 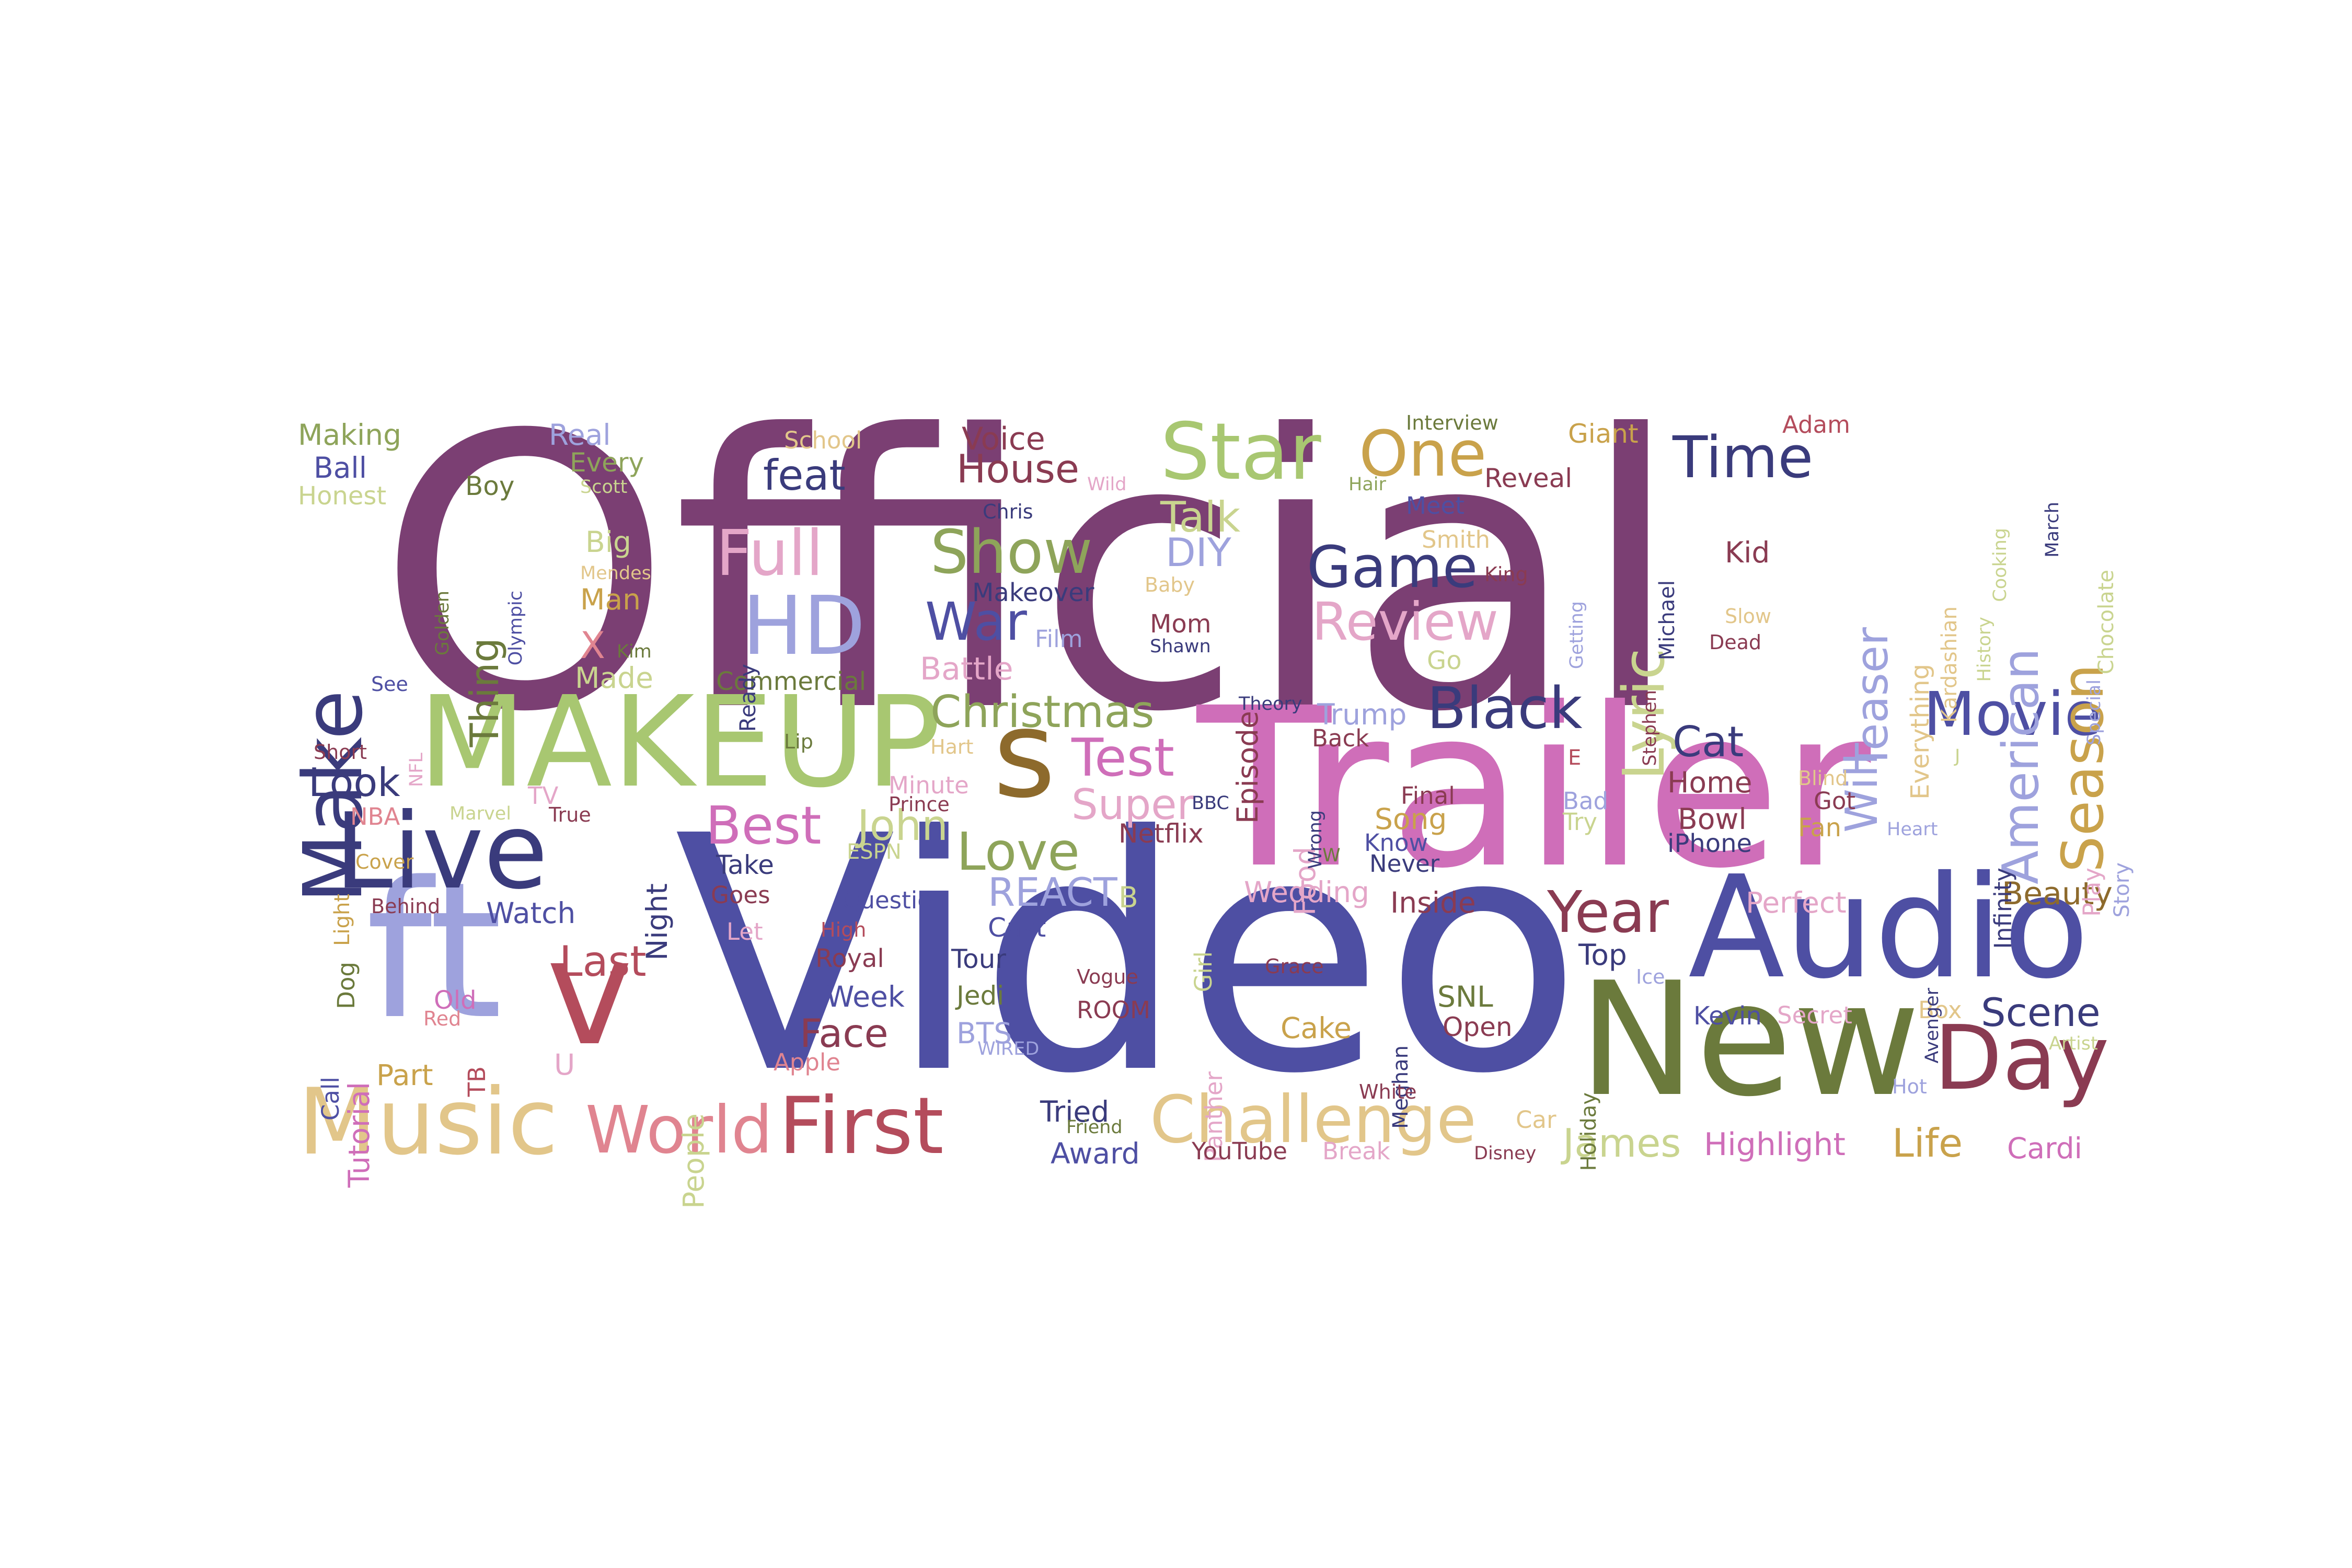 I want to click on word-time: Time, so click(x=1743, y=457).